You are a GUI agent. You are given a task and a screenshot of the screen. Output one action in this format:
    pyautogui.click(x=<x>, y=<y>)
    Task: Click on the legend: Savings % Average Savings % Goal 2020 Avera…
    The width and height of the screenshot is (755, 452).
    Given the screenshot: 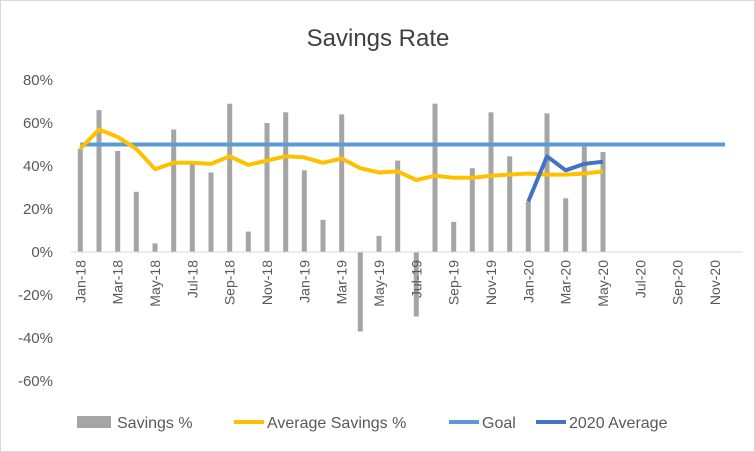 What is the action you would take?
    pyautogui.click(x=372, y=423)
    